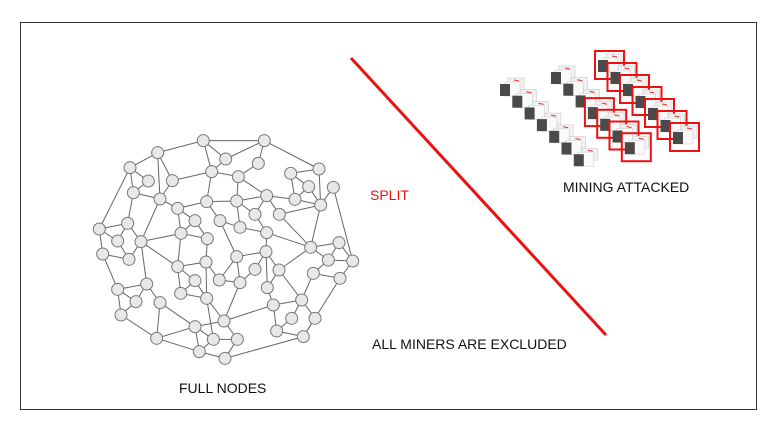 The height and width of the screenshot is (438, 780). What do you see at coordinates (469, 344) in the screenshot?
I see `all-miners-excluded-label: ALL MINERS ARE EXCLUDED` at bounding box center [469, 344].